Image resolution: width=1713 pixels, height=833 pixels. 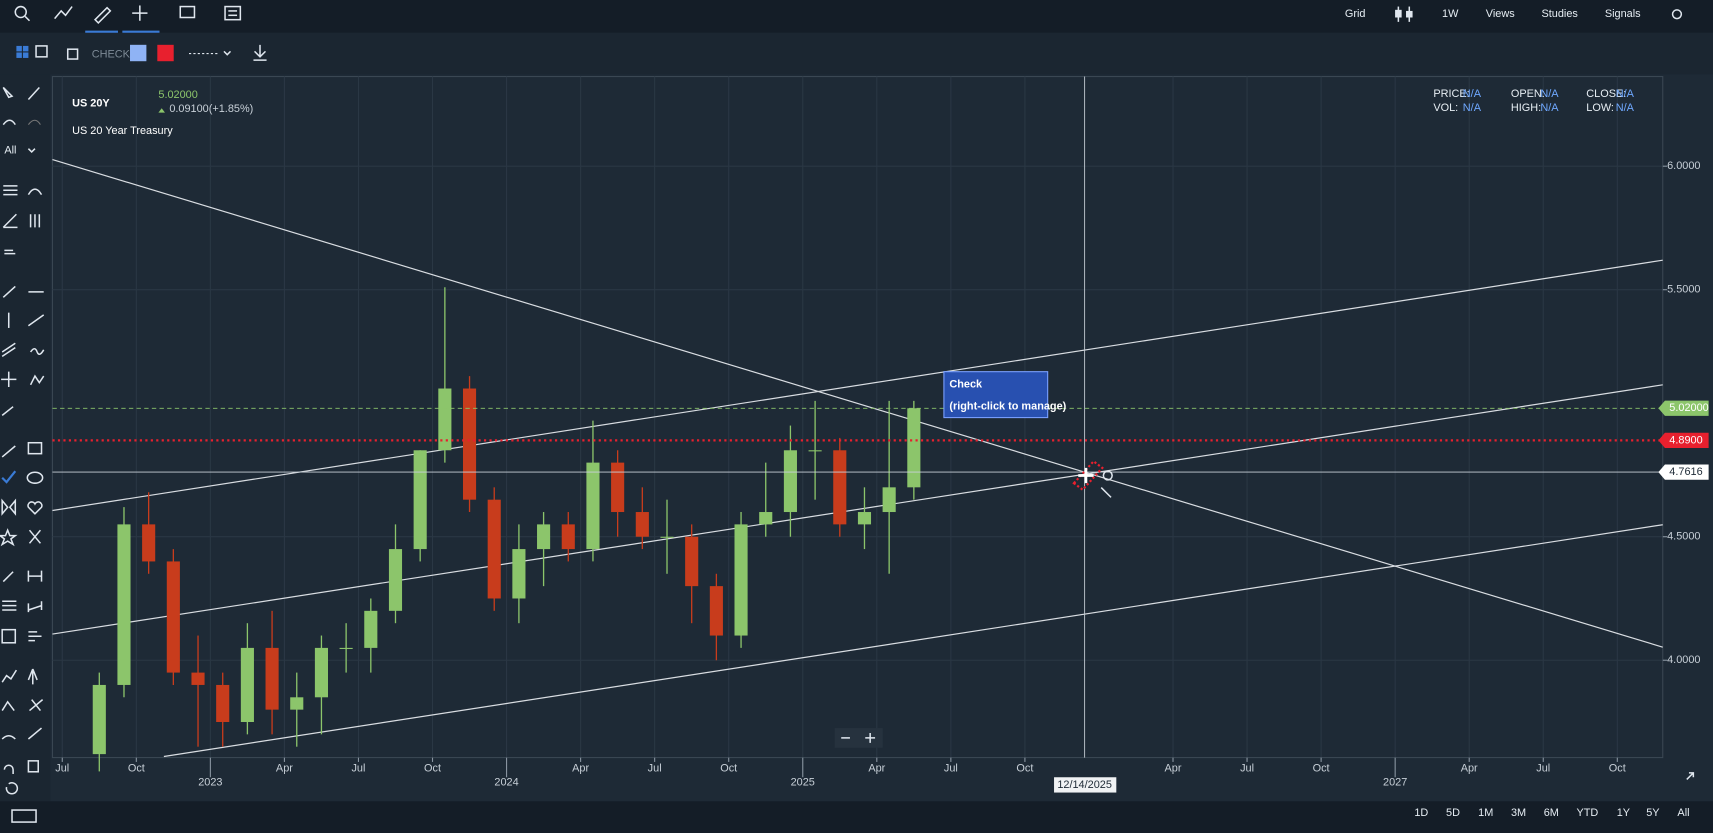 I want to click on menu-item: Grid, so click(x=1355, y=14).